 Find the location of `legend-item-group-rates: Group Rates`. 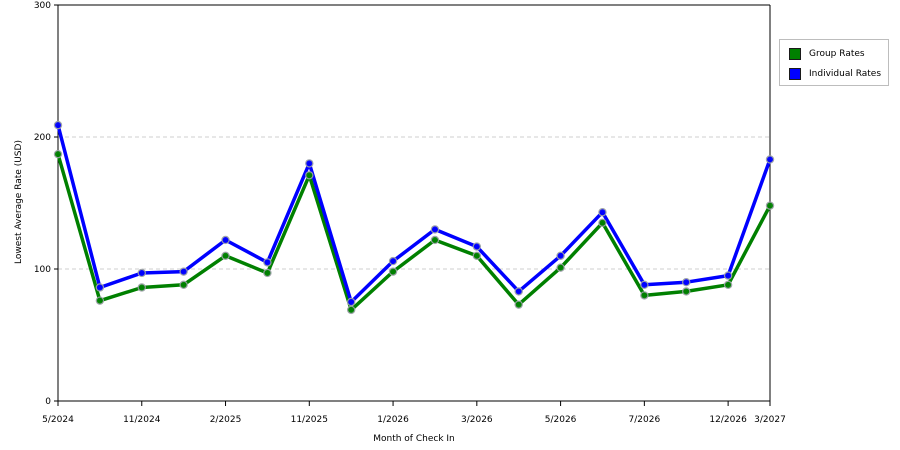

legend-item-group-rates: Group Rates is located at coordinates (827, 54).